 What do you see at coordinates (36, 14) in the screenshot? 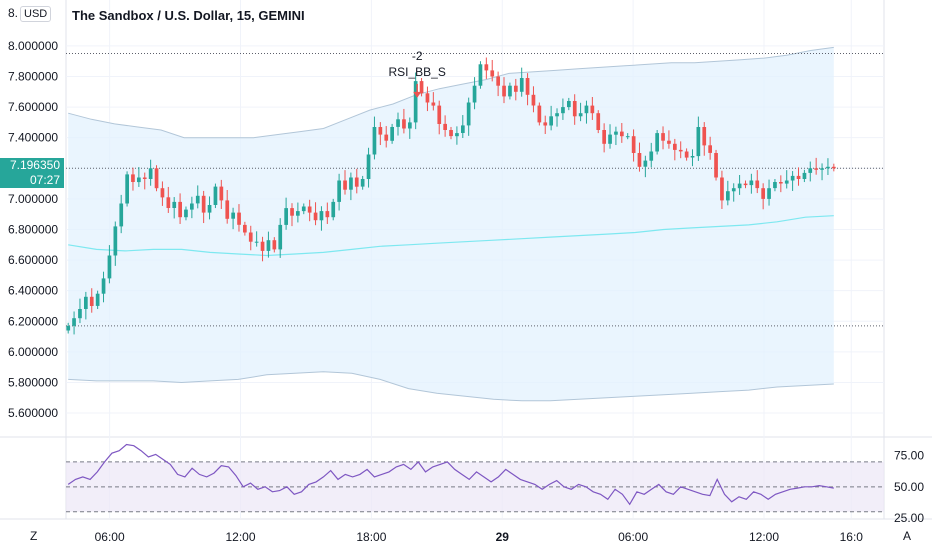
I see `currency-badge: USD` at bounding box center [36, 14].